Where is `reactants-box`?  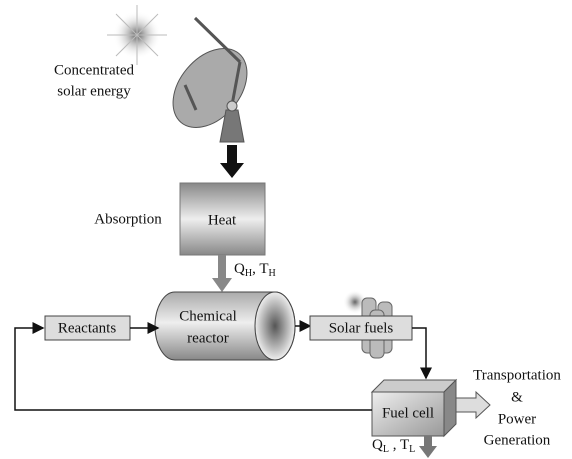 reactants-box is located at coordinates (87, 328).